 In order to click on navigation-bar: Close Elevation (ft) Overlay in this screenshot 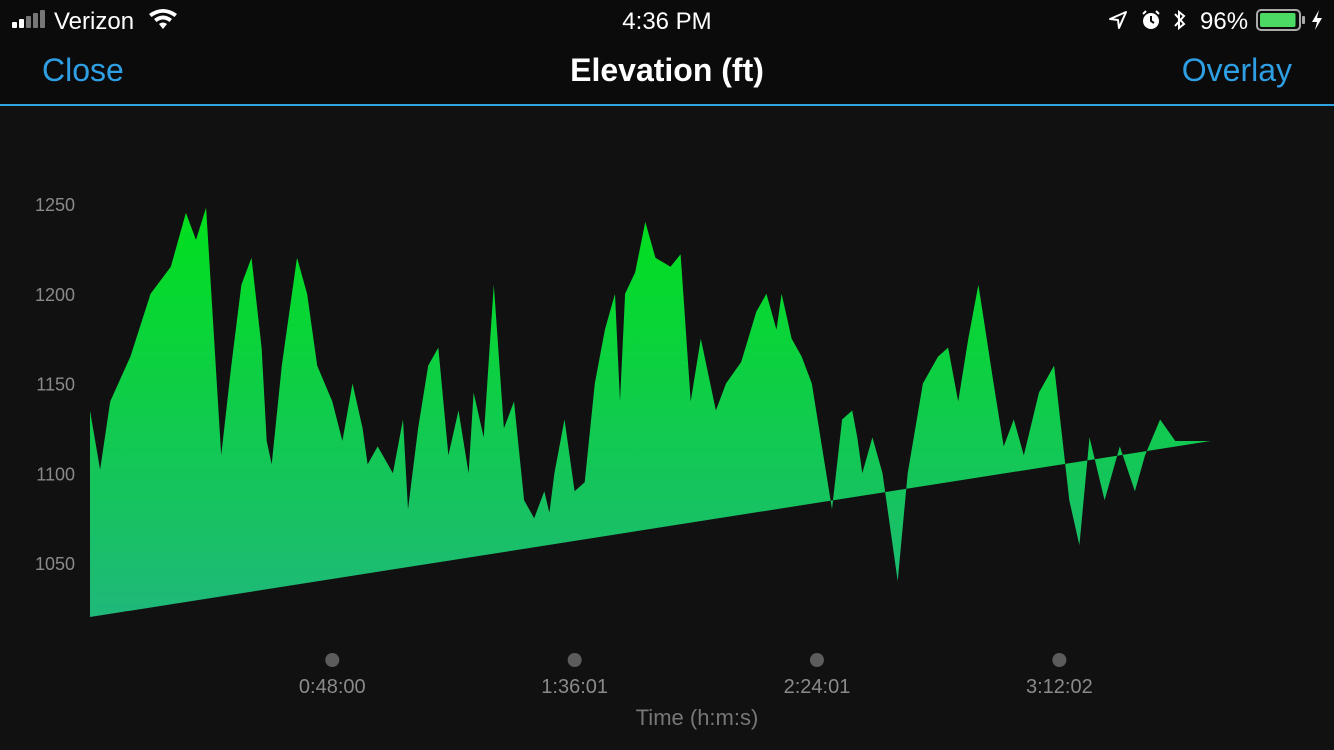, I will do `click(667, 73)`.